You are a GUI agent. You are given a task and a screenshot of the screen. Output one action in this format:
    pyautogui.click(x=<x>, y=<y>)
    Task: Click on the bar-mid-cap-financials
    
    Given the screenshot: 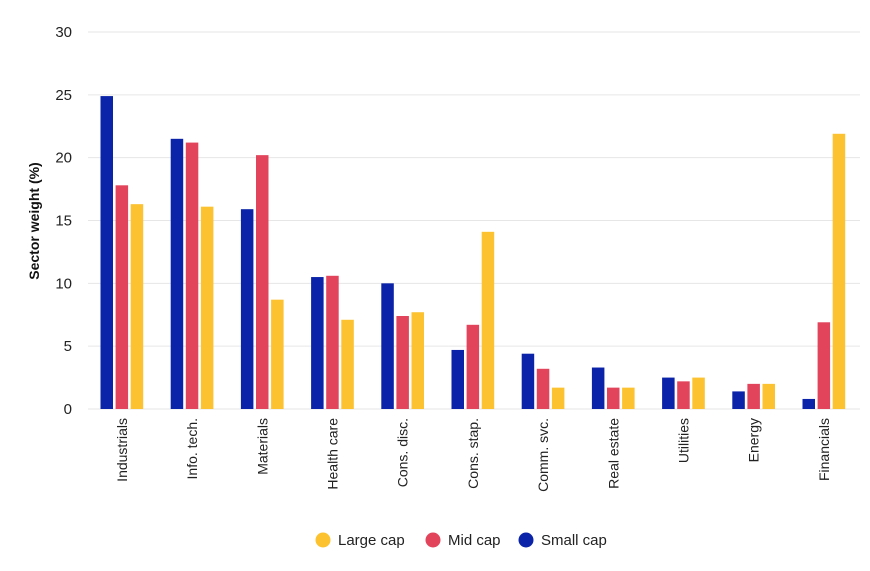 What is the action you would take?
    pyautogui.click(x=824, y=365)
    